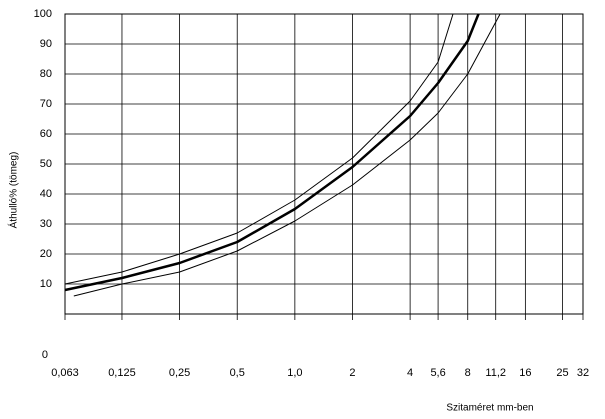  What do you see at coordinates (45, 355) in the screenshot?
I see `y-tick-label: 0` at bounding box center [45, 355].